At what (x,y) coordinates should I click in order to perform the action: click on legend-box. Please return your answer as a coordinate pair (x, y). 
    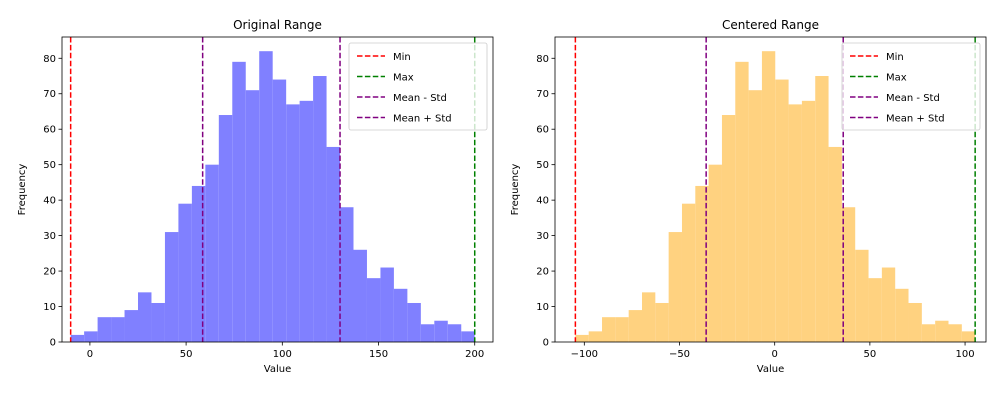
    Looking at the image, I should click on (911, 86).